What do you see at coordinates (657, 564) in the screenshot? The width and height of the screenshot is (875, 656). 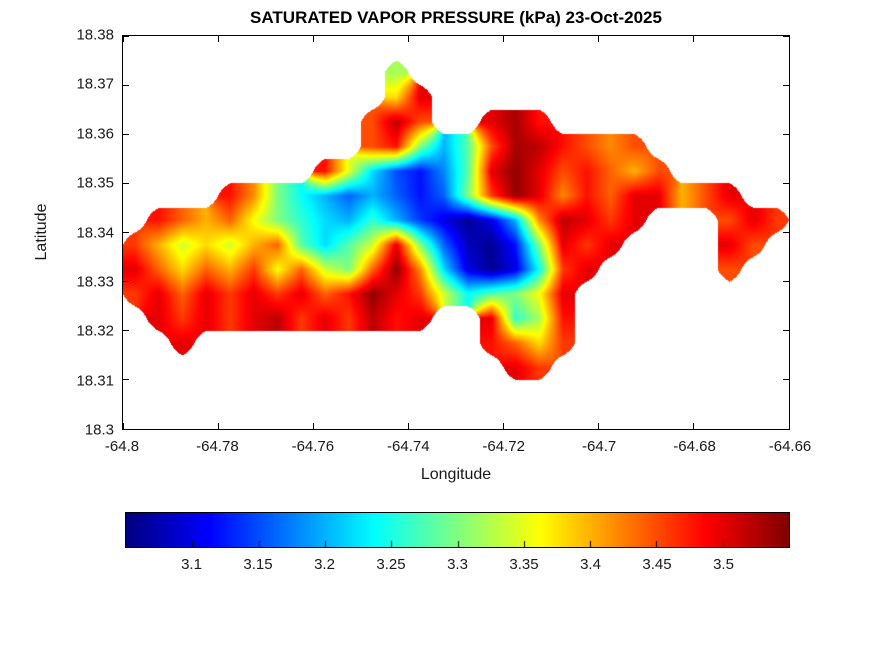 I see `colorbar-tick-label: 3.45` at bounding box center [657, 564].